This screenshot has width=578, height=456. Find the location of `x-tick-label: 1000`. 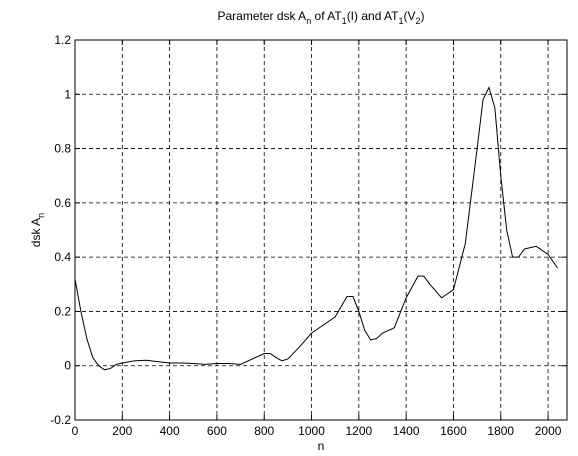

x-tick-label: 1000 is located at coordinates (311, 431).